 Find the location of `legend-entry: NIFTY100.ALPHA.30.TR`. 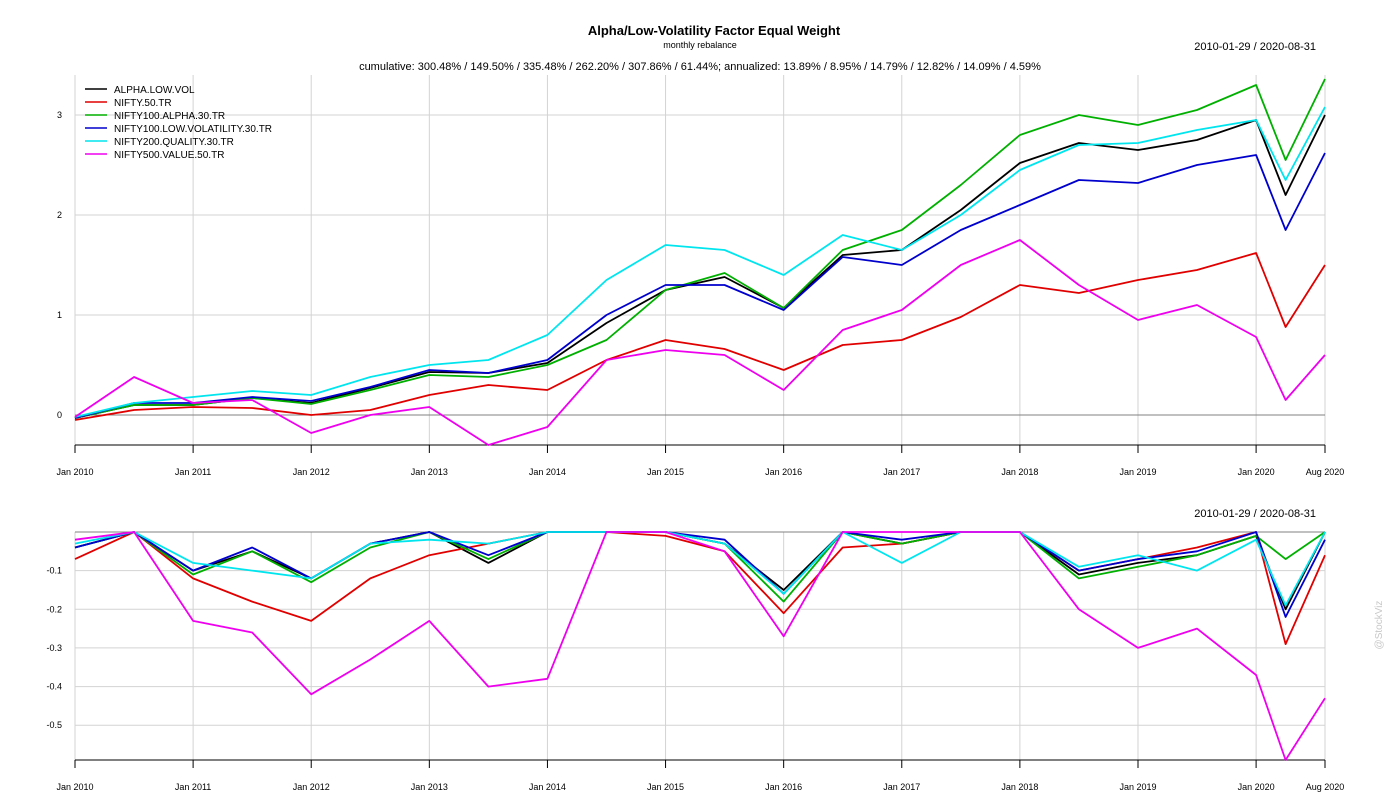

legend-entry: NIFTY100.ALPHA.30.TR is located at coordinates (169, 116).